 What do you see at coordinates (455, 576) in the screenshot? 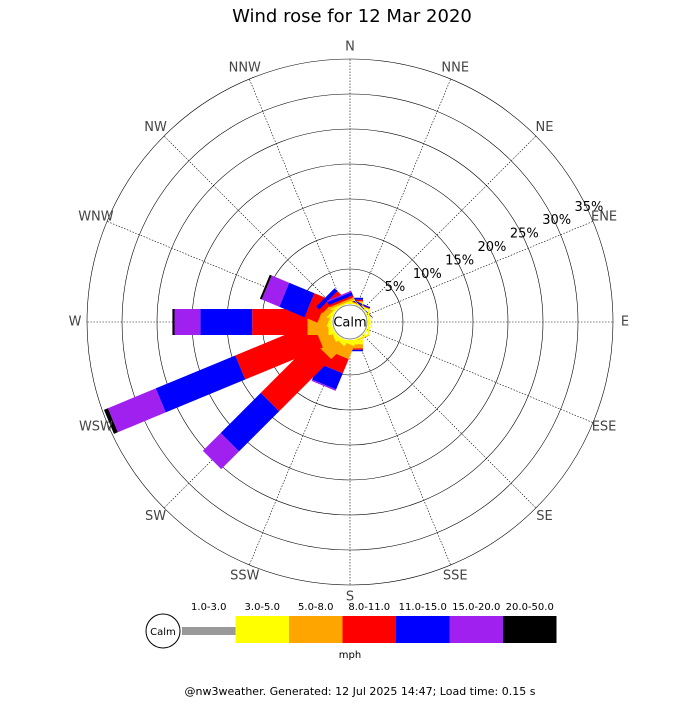
I see `direction-label: SSE` at bounding box center [455, 576].